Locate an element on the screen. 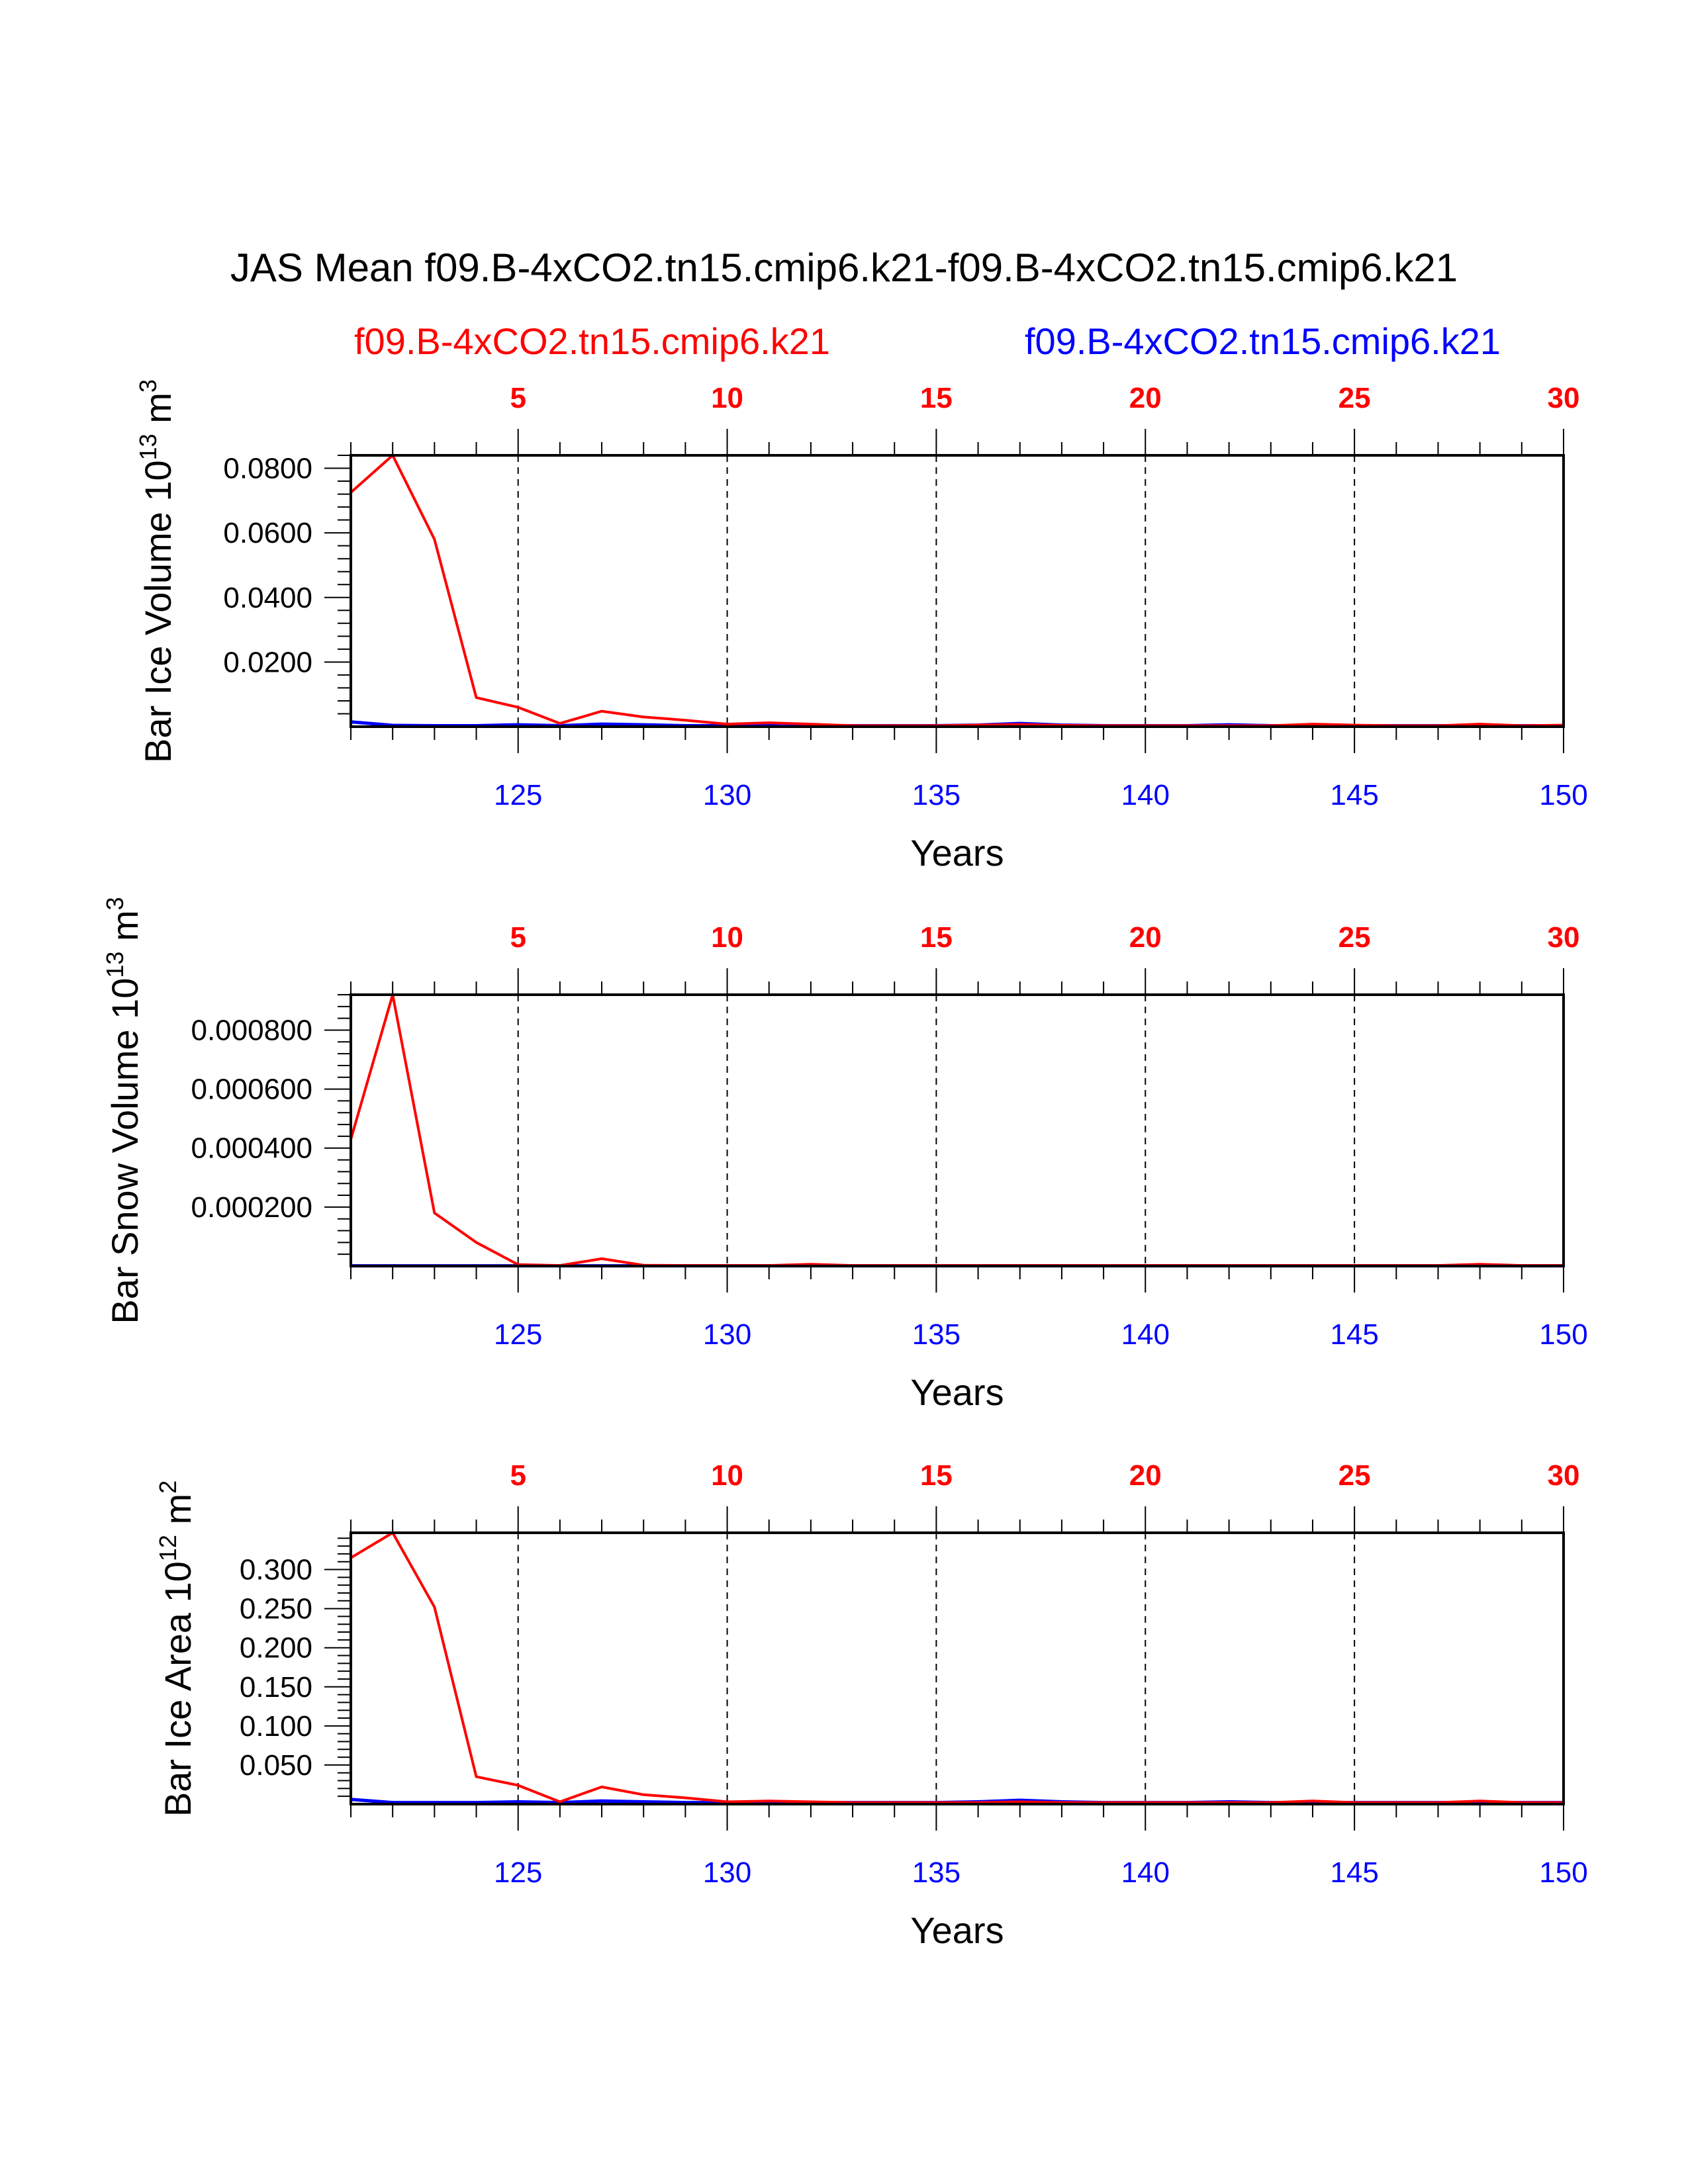 This screenshot has width=1688, height=2184. y-tick-label: 0.300 is located at coordinates (276, 1570).